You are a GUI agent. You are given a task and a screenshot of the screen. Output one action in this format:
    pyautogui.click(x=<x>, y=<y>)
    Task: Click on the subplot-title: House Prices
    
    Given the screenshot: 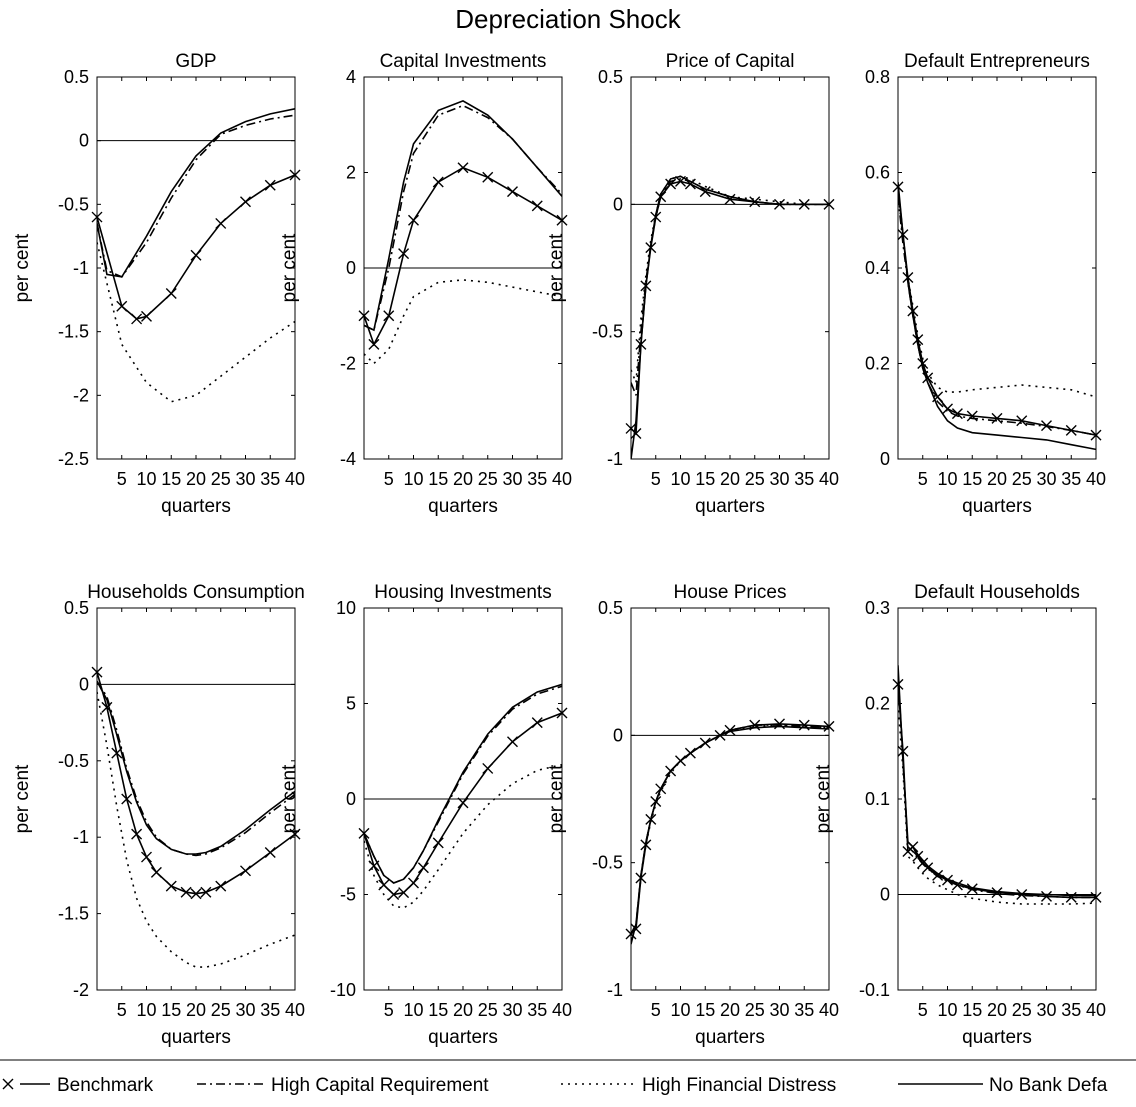 What is the action you would take?
    pyautogui.click(x=730, y=592)
    